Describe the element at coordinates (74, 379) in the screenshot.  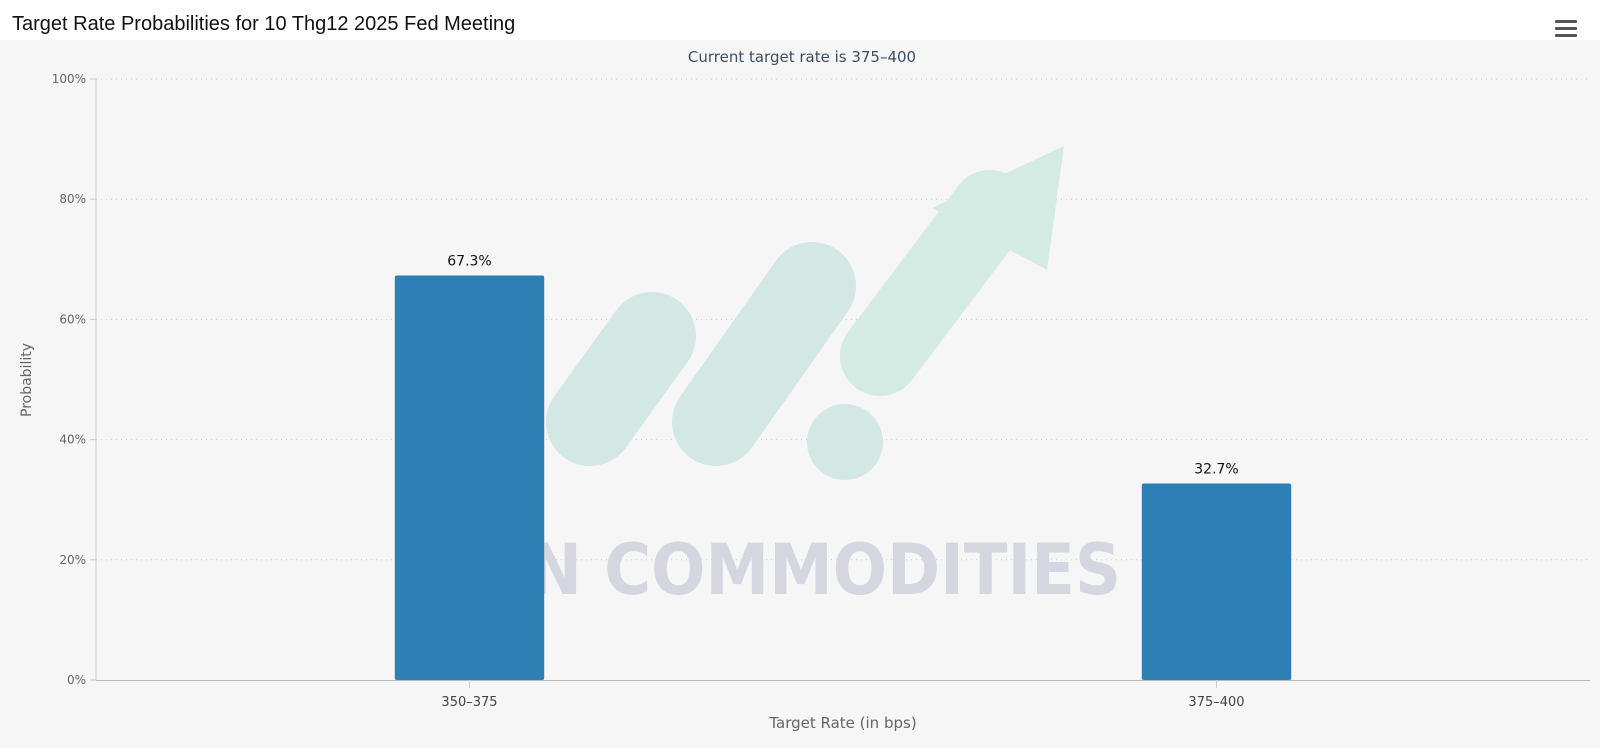
I see `y-axis-ticks: 0% 20% 40% 60% 80% 100%` at that location.